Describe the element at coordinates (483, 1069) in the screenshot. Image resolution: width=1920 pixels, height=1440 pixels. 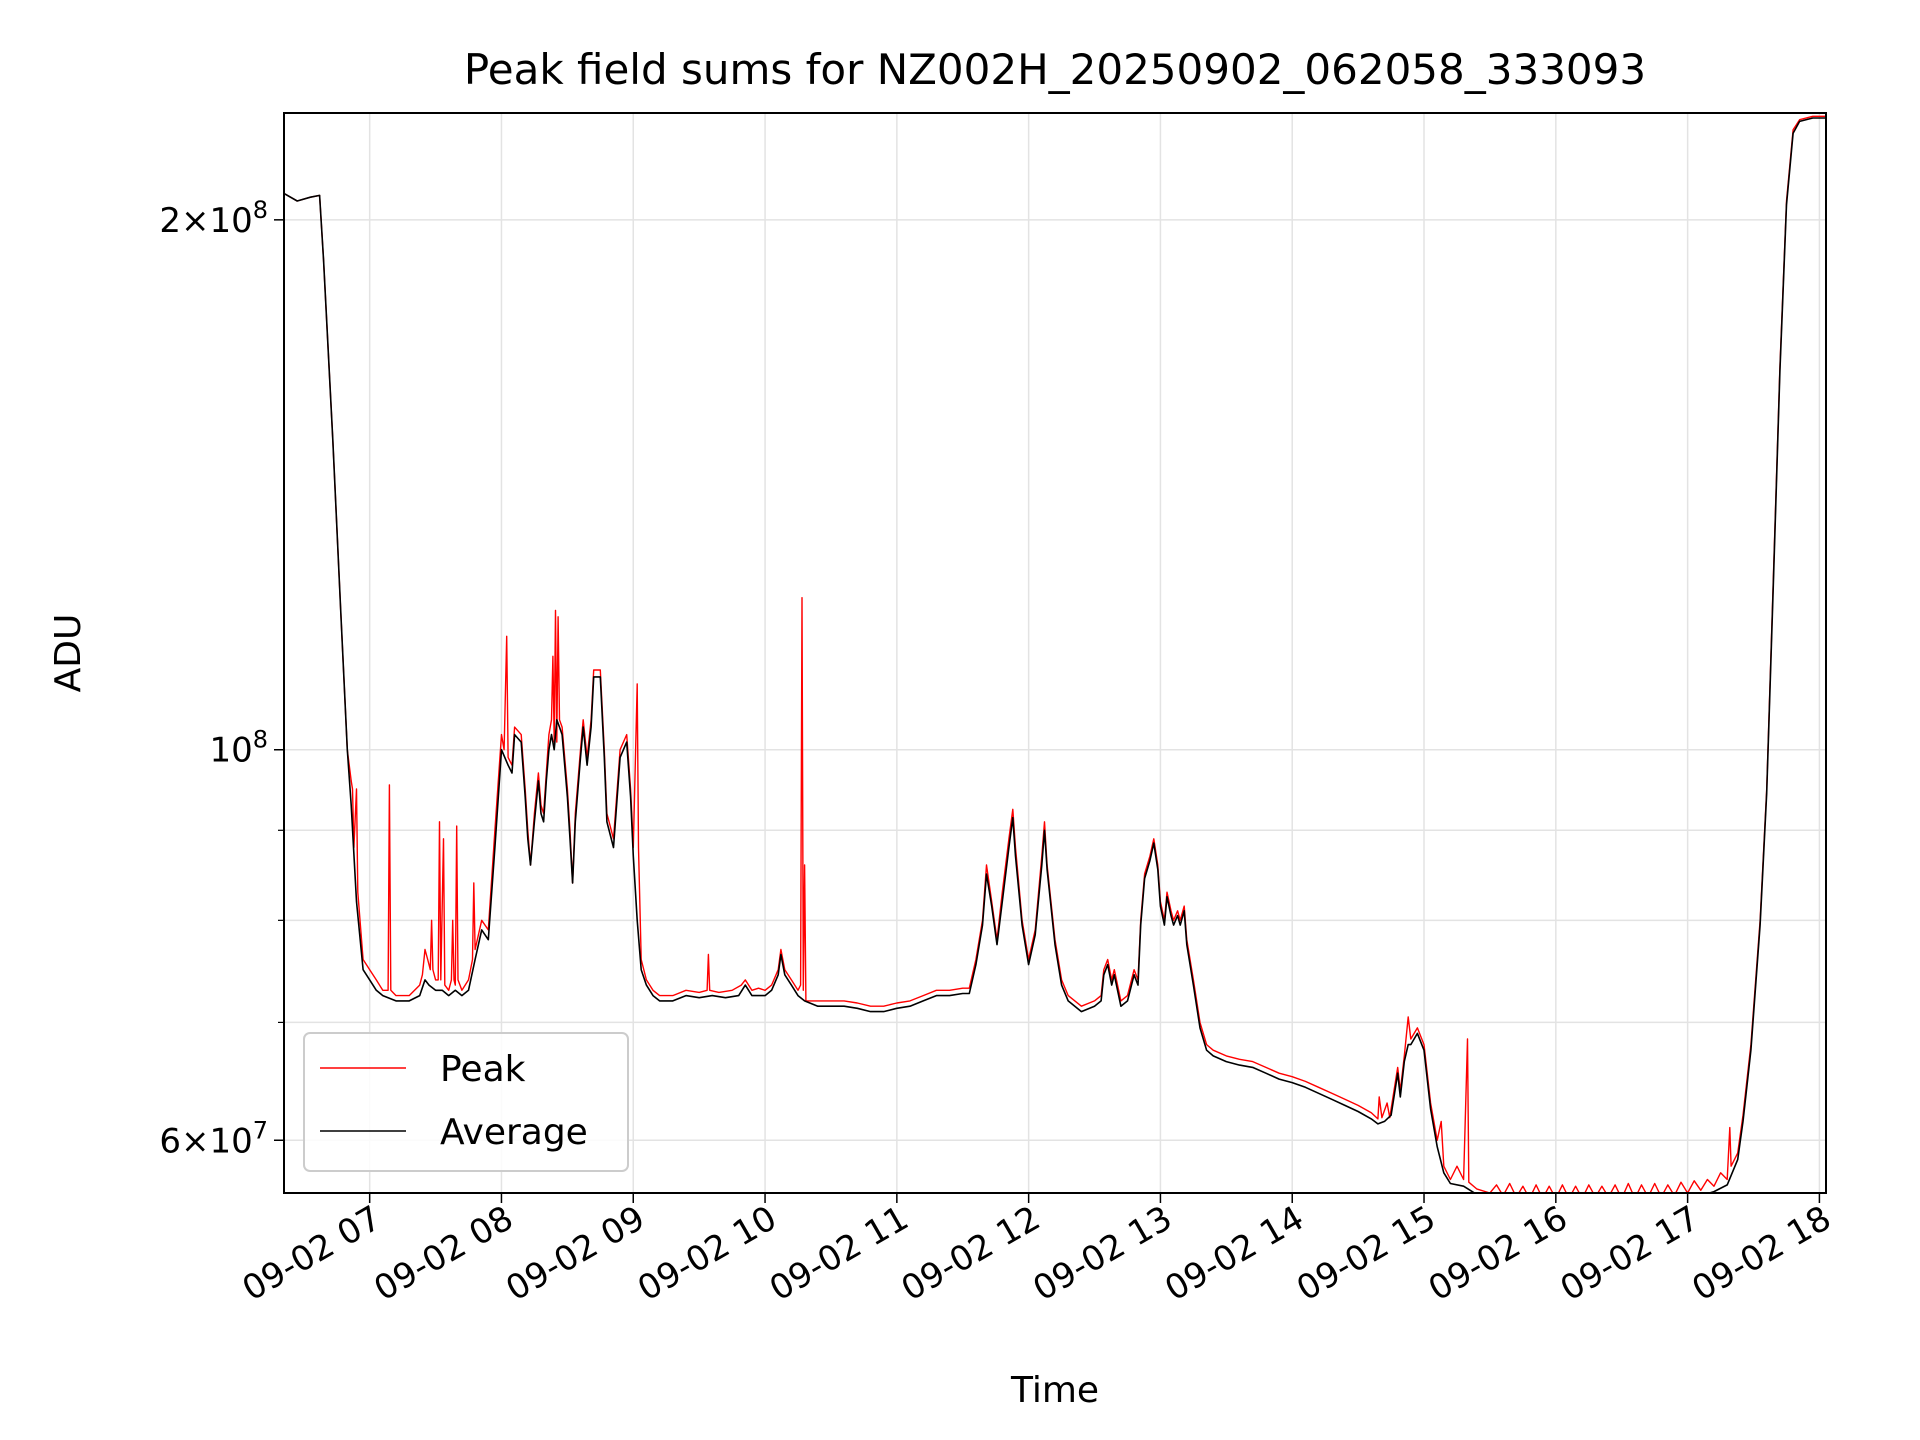
I see `legend-peak-label: Peak` at that location.